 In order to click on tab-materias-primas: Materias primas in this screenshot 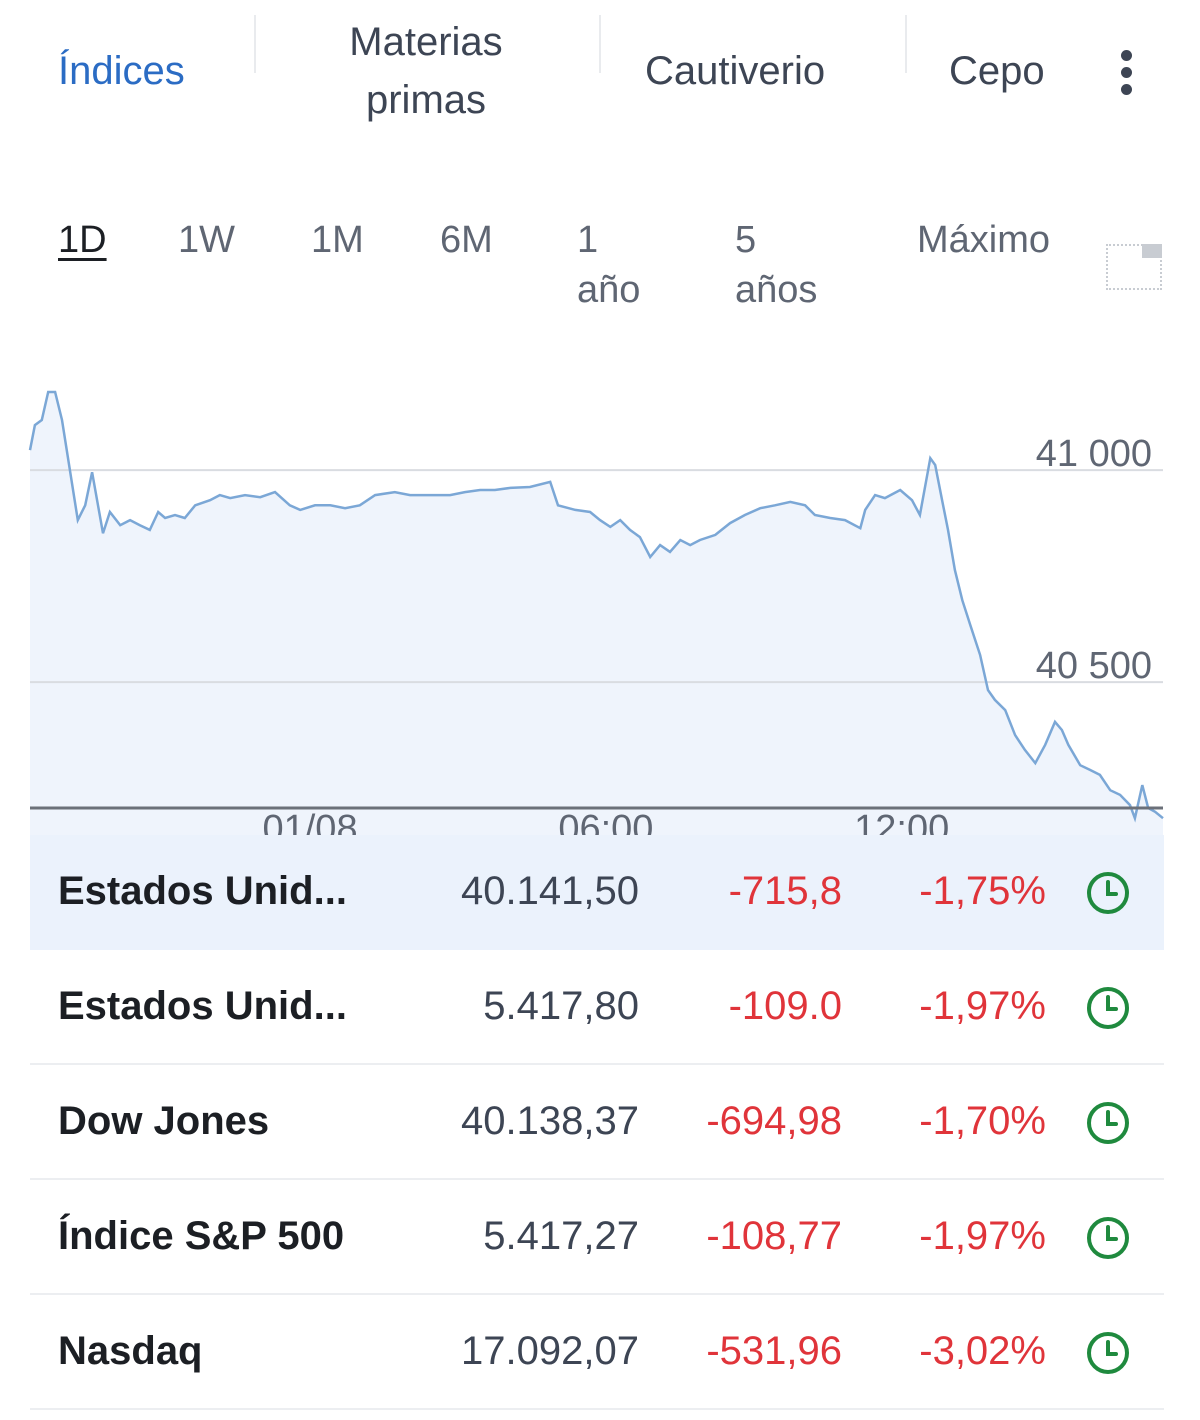, I will do `click(426, 71)`.